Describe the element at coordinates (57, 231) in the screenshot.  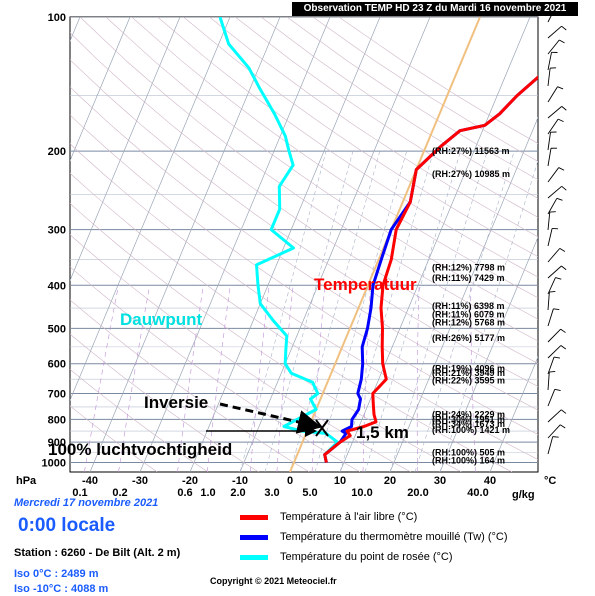
I see `pressure-tick-label: 300` at that location.